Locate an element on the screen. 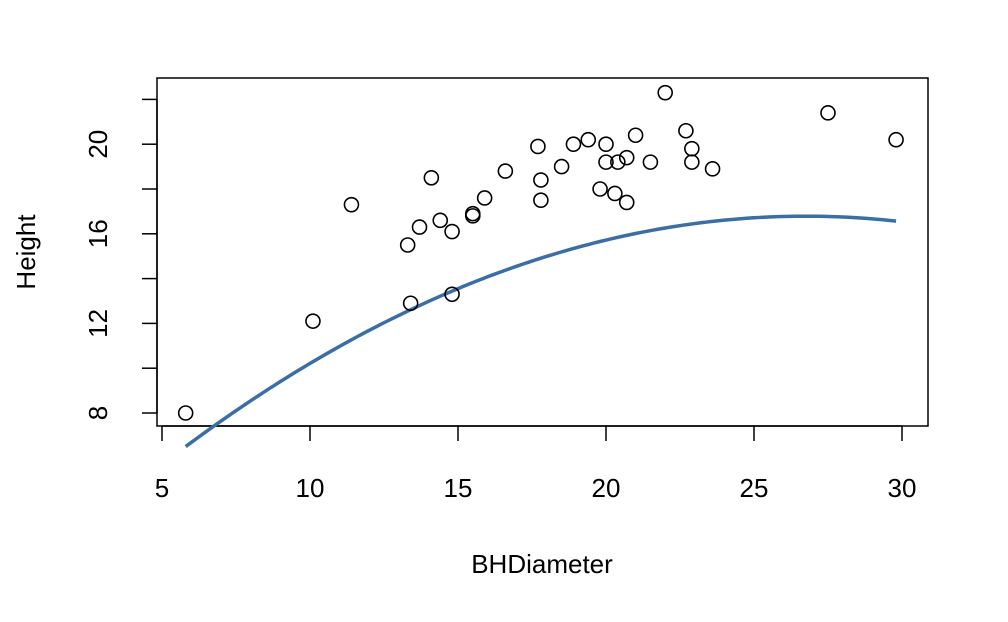 The image size is (1008, 622). y-tick-label: 8 is located at coordinates (98, 413).